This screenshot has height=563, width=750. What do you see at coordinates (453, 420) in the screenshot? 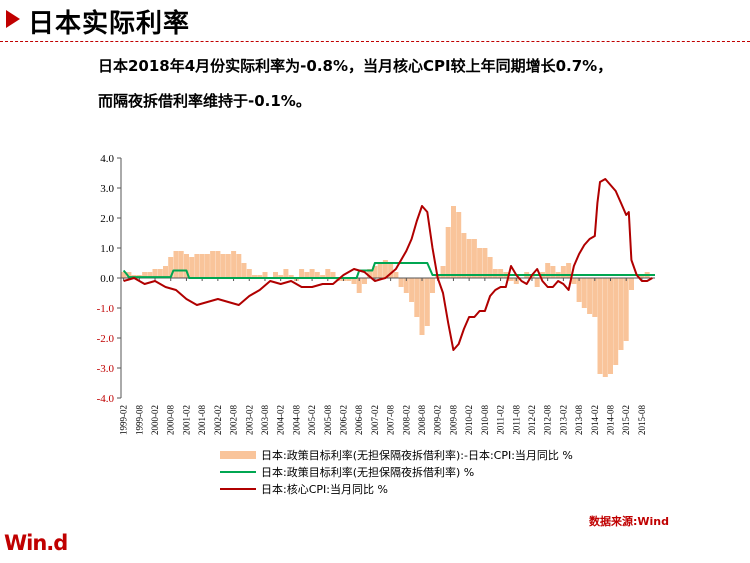
I see `x-tick-label: 2009-08` at bounding box center [453, 420].